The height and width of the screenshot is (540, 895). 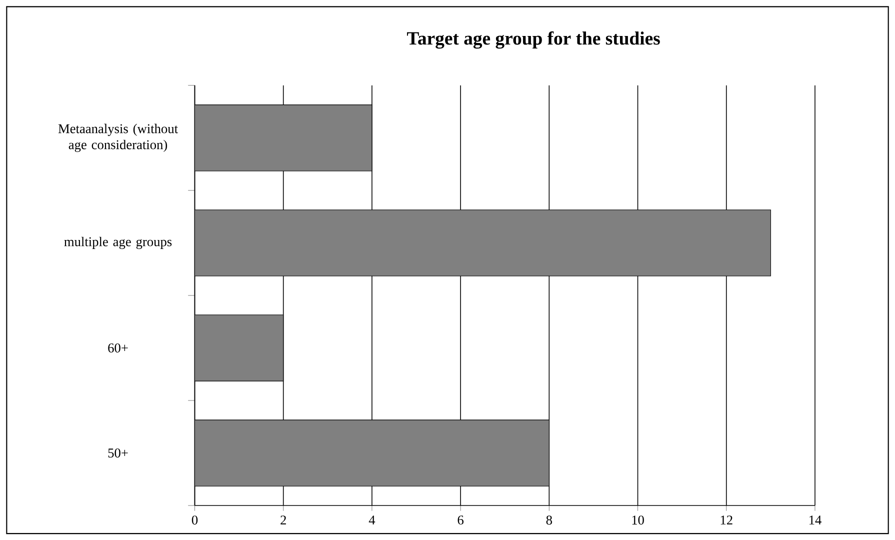 I want to click on x-tick-label: 10, so click(x=638, y=519).